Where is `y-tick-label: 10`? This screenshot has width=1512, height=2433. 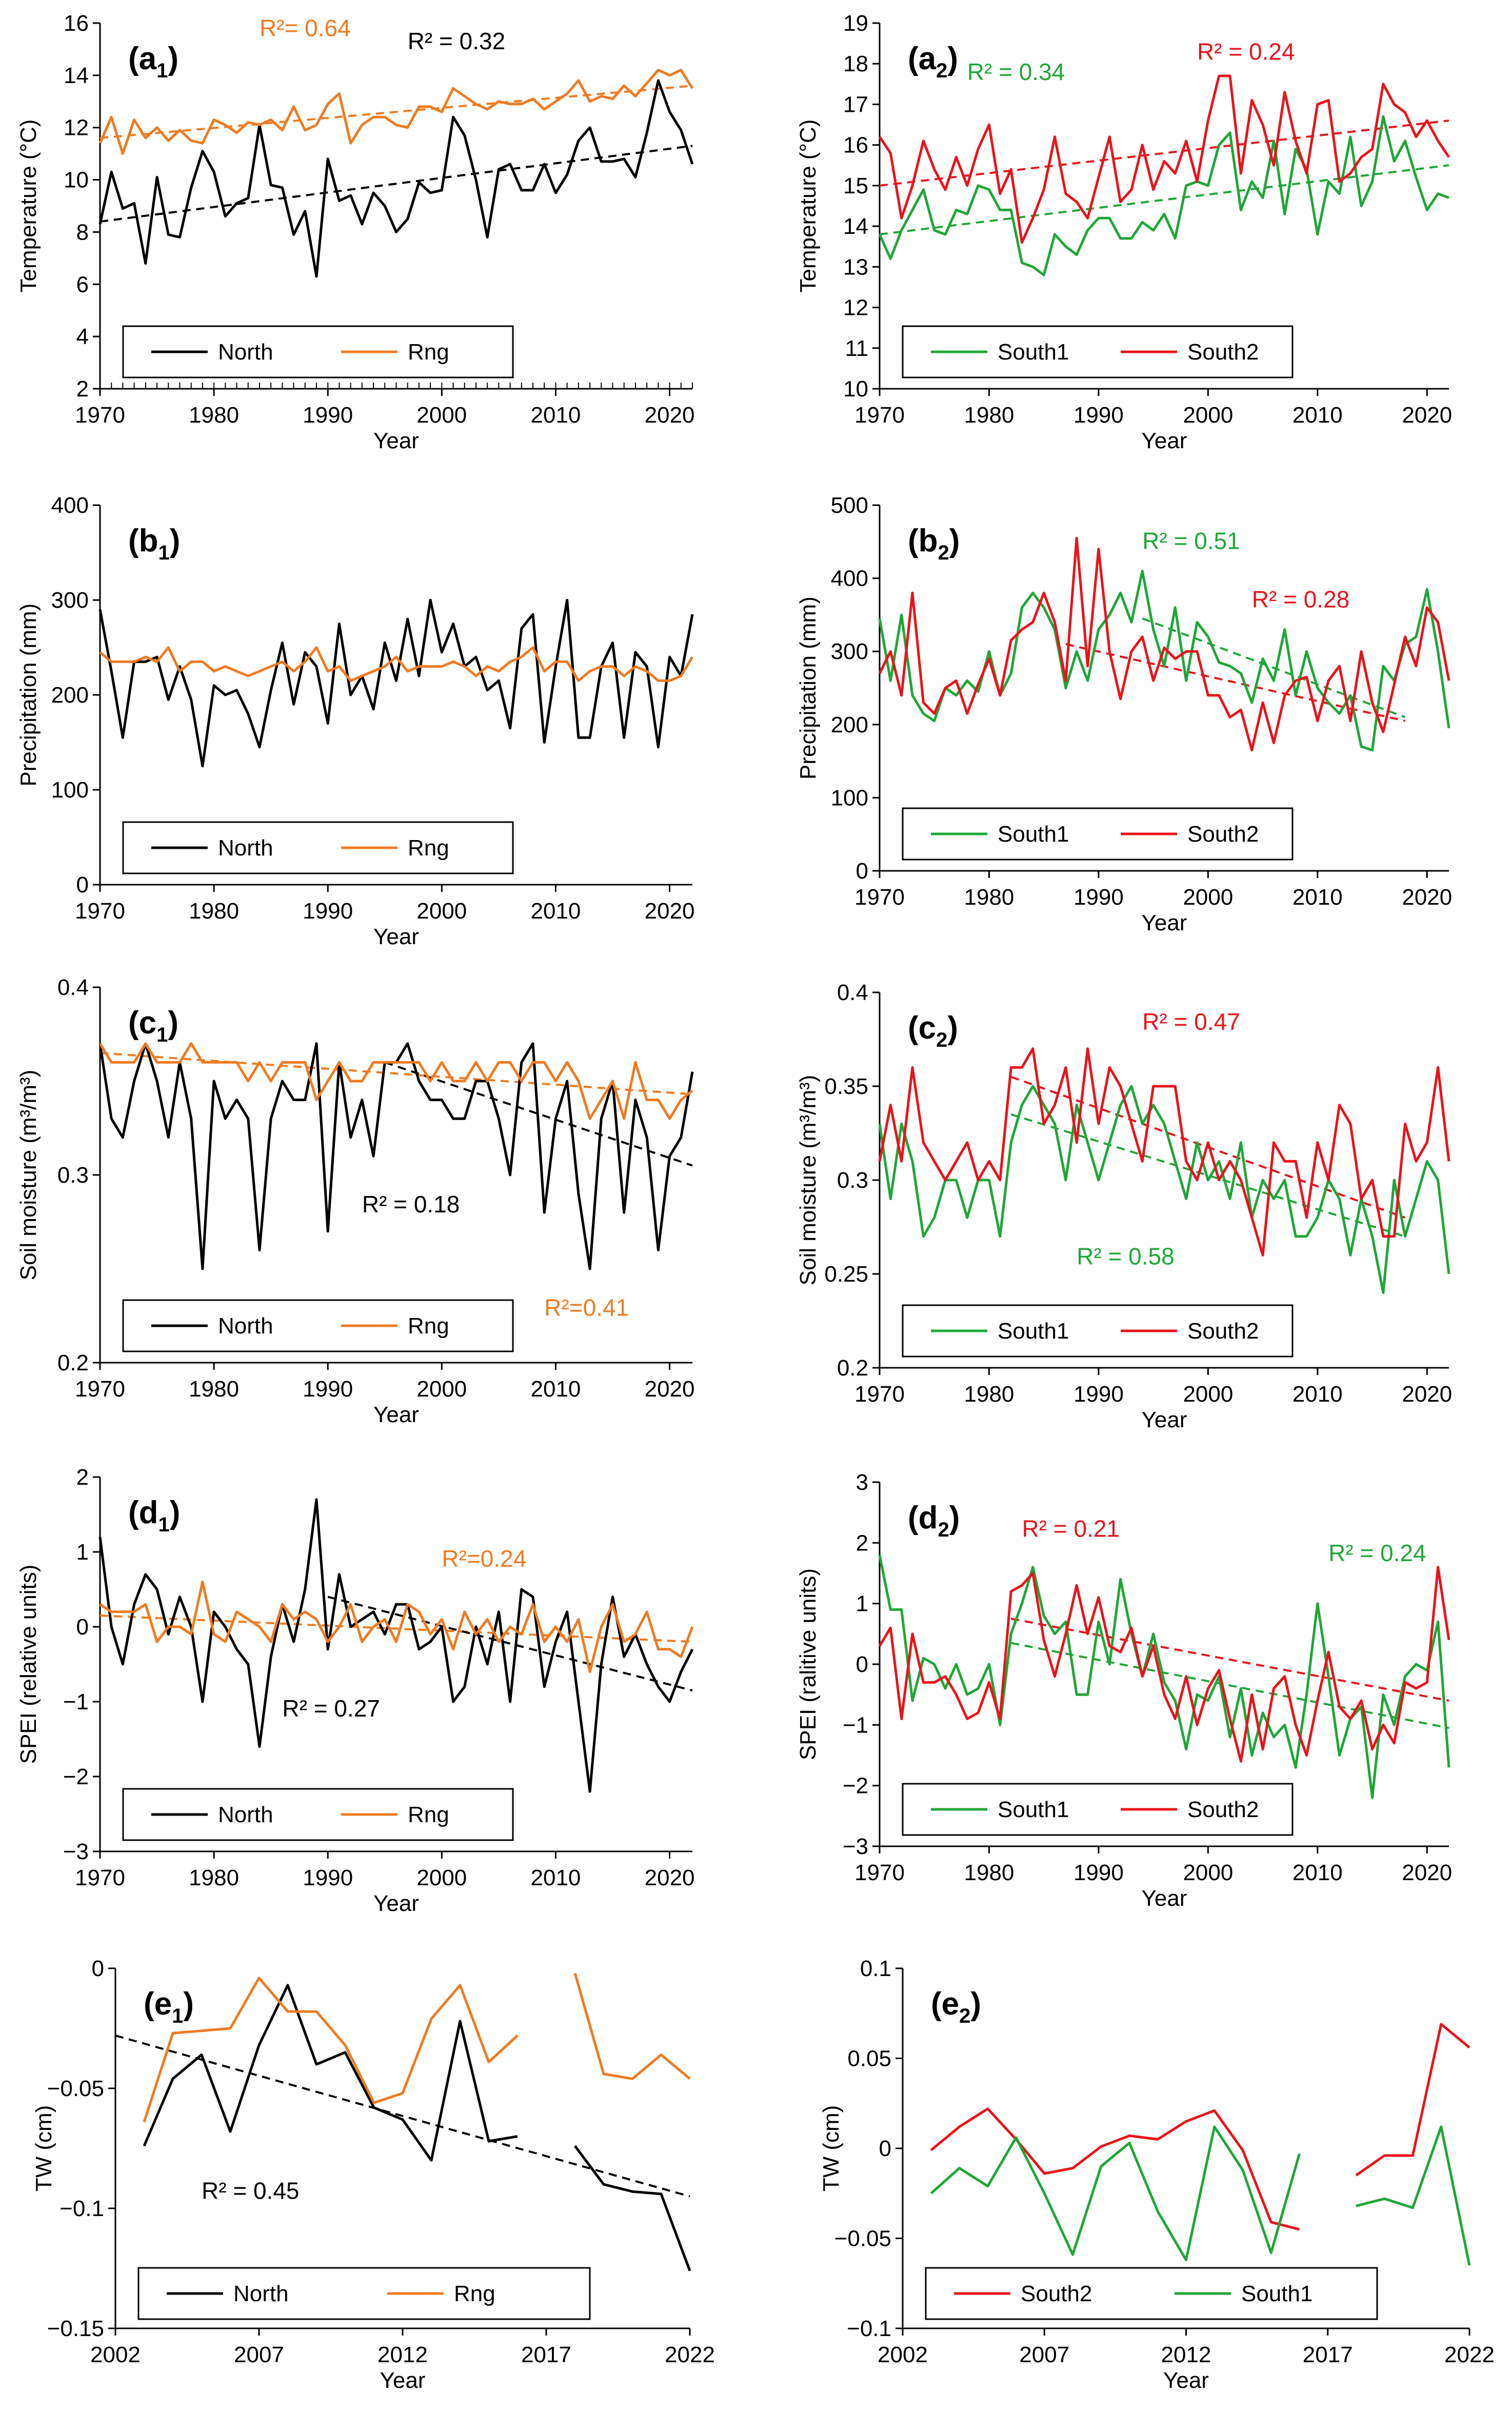
y-tick-label: 10 is located at coordinates (76, 180).